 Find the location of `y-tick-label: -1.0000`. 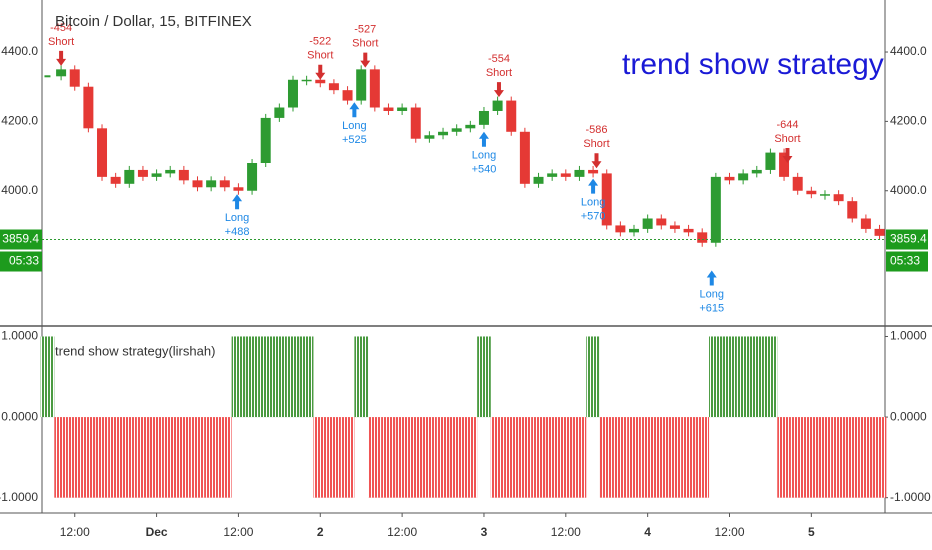

y-tick-label: -1.0000 is located at coordinates (19, 497).